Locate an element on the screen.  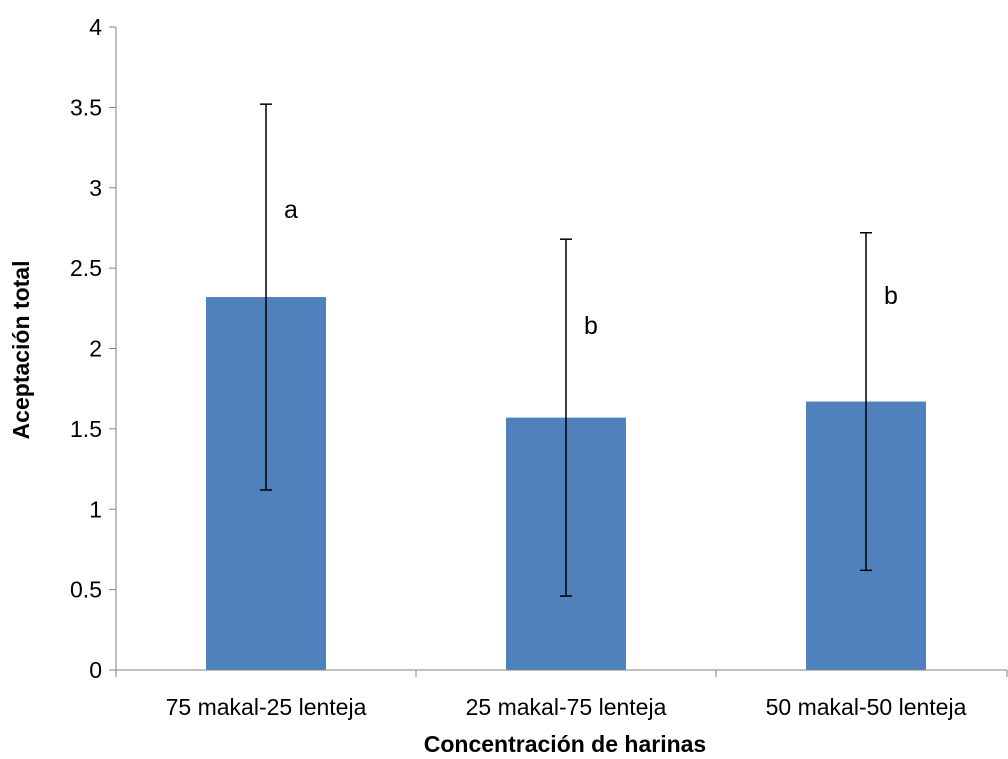
x-tick-label-3: 50 makal-50 lenteja is located at coordinates (866, 707).